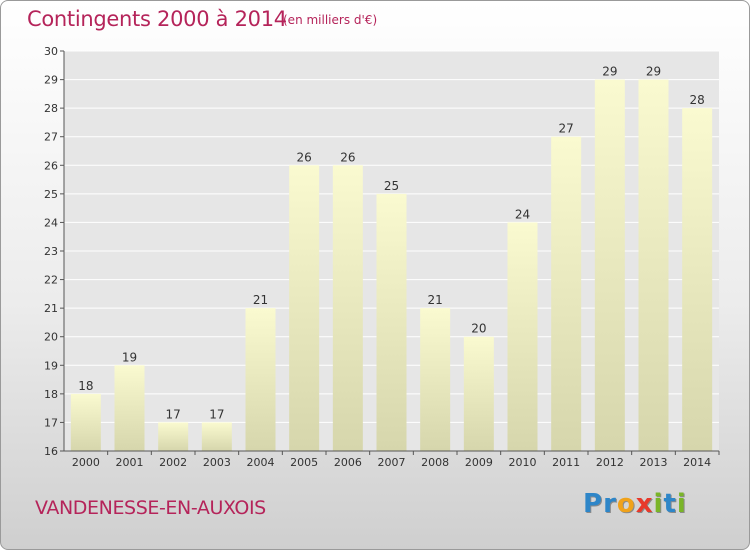 This screenshot has height=550, width=750. What do you see at coordinates (51, 222) in the screenshot?
I see `y-tick-label: 24` at bounding box center [51, 222].